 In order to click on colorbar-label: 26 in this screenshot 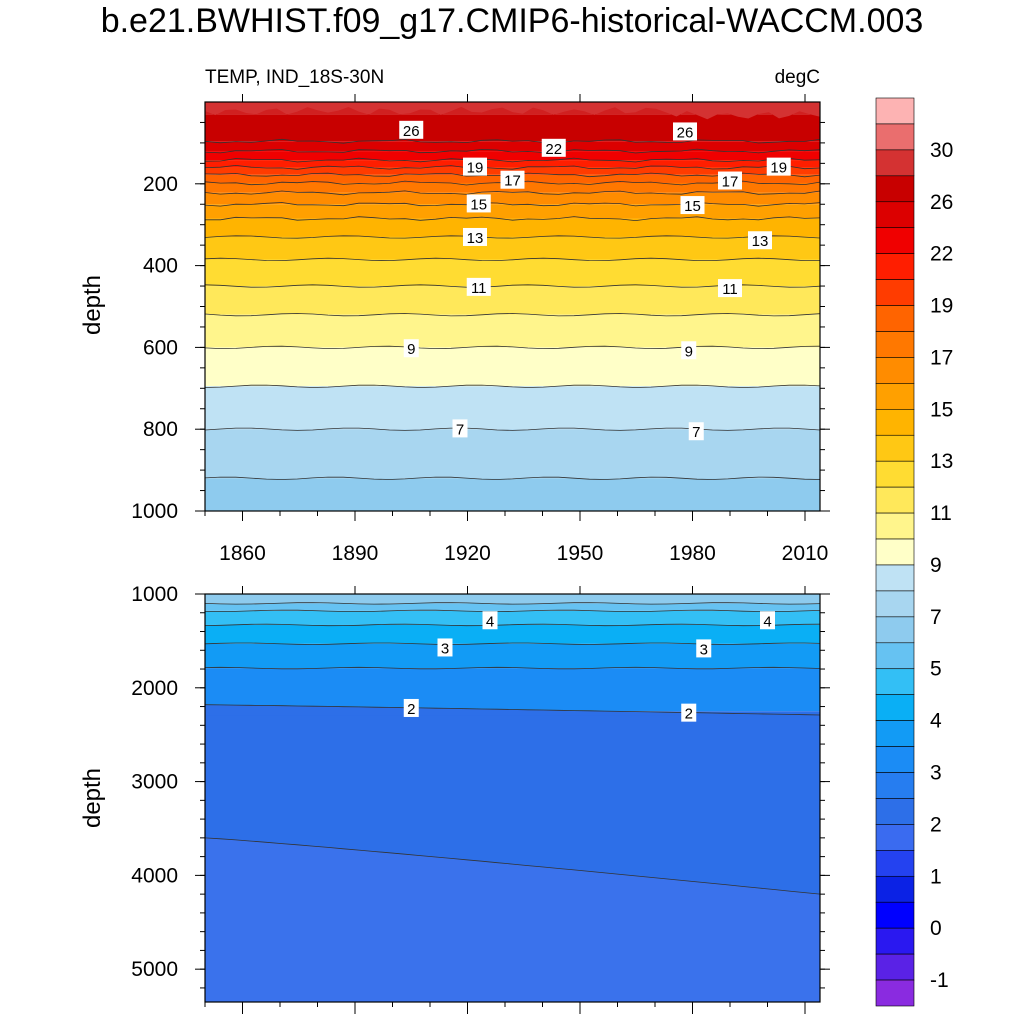, I will do `click(941, 202)`.